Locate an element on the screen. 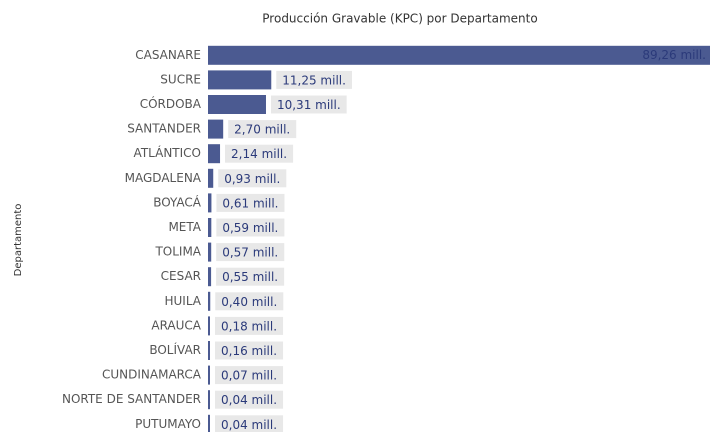 The image size is (710, 432). y-axis-title: Departamento is located at coordinates (18, 240).